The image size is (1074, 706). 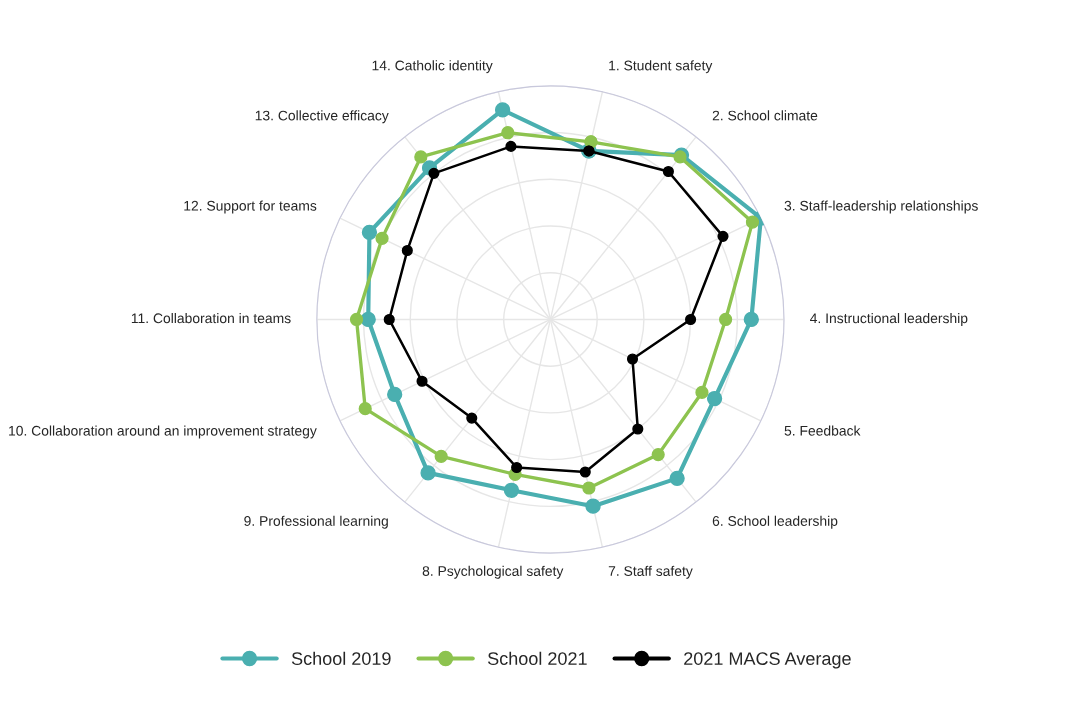 I want to click on spoke-label: 2. School climate, so click(x=765, y=115).